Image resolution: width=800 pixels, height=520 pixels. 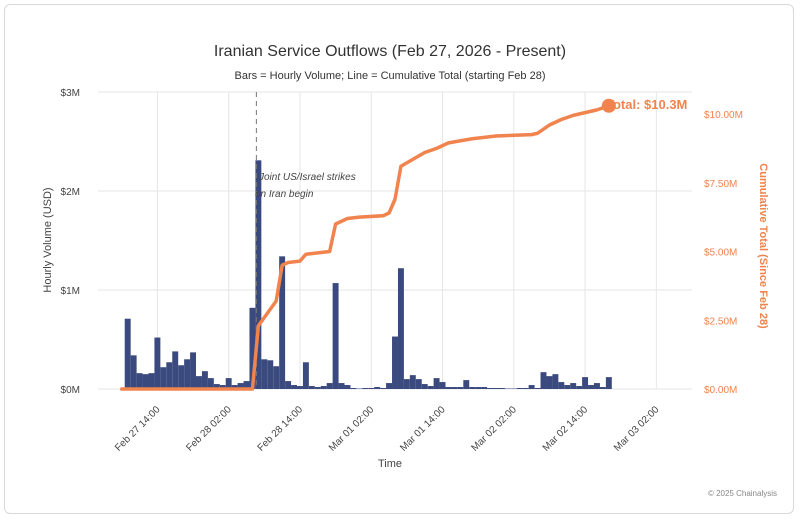 I want to click on copyright-credit: © 2025 Chainalysis, so click(x=742, y=493).